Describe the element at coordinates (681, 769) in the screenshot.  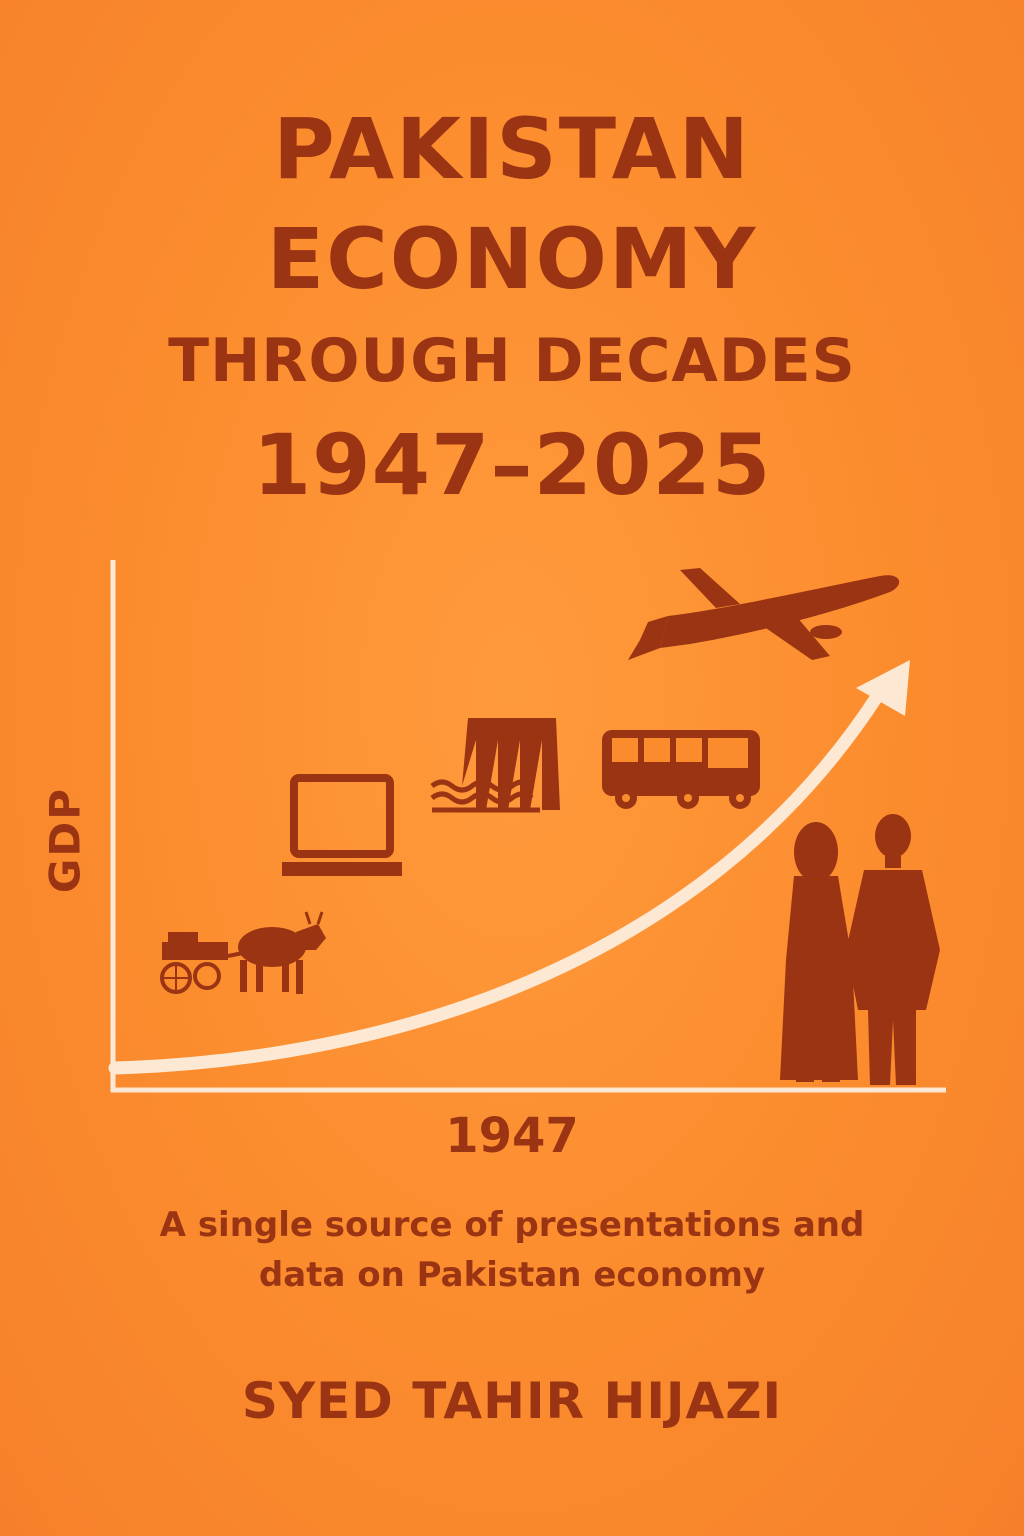
I see `bus-icon` at that location.